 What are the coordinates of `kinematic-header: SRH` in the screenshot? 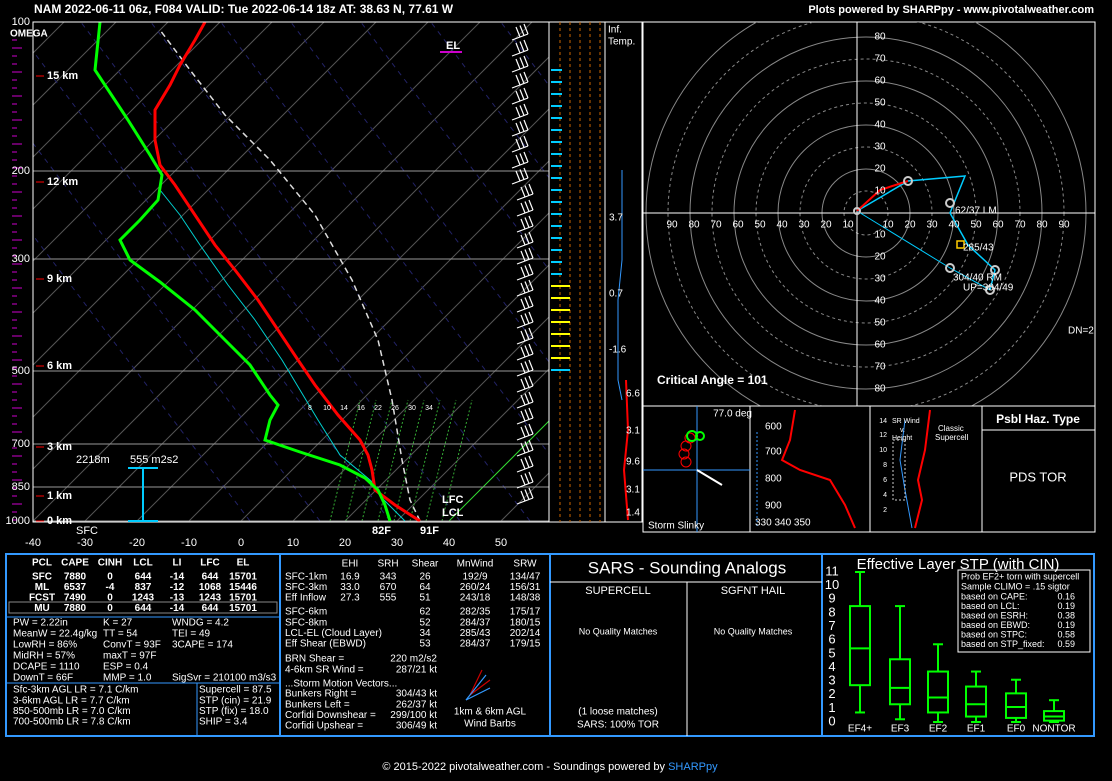 It's located at (387, 564).